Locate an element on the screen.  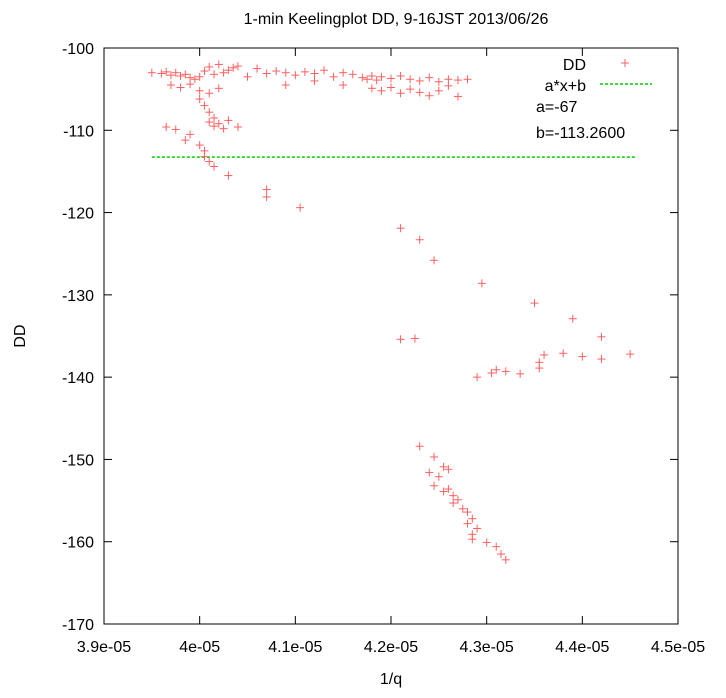
x-tick-label: 4e-05 is located at coordinates (199, 647).